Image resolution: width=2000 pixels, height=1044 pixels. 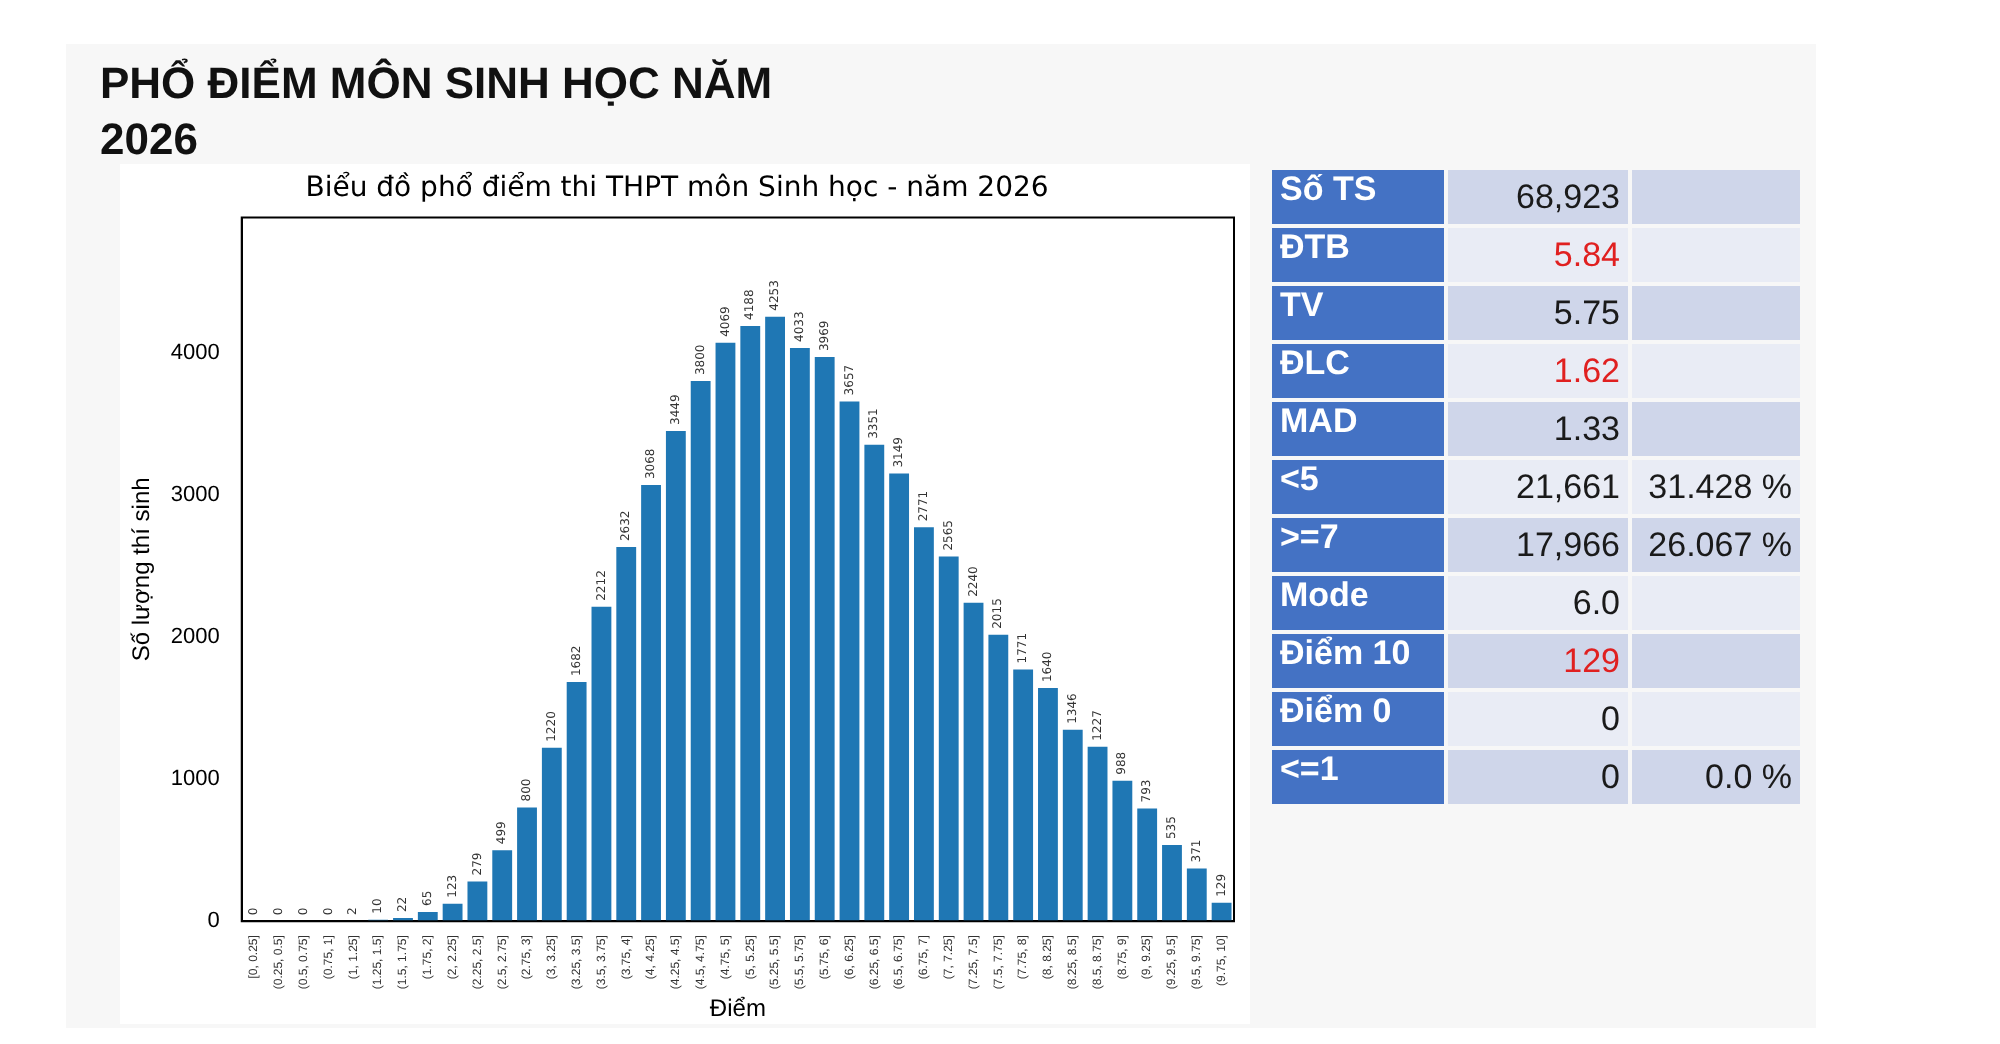 What do you see at coordinates (677, 187) in the screenshot?
I see `chart-title: Biểu đồ phổ điểm thi THPT môn Sinh học - năm 2026` at bounding box center [677, 187].